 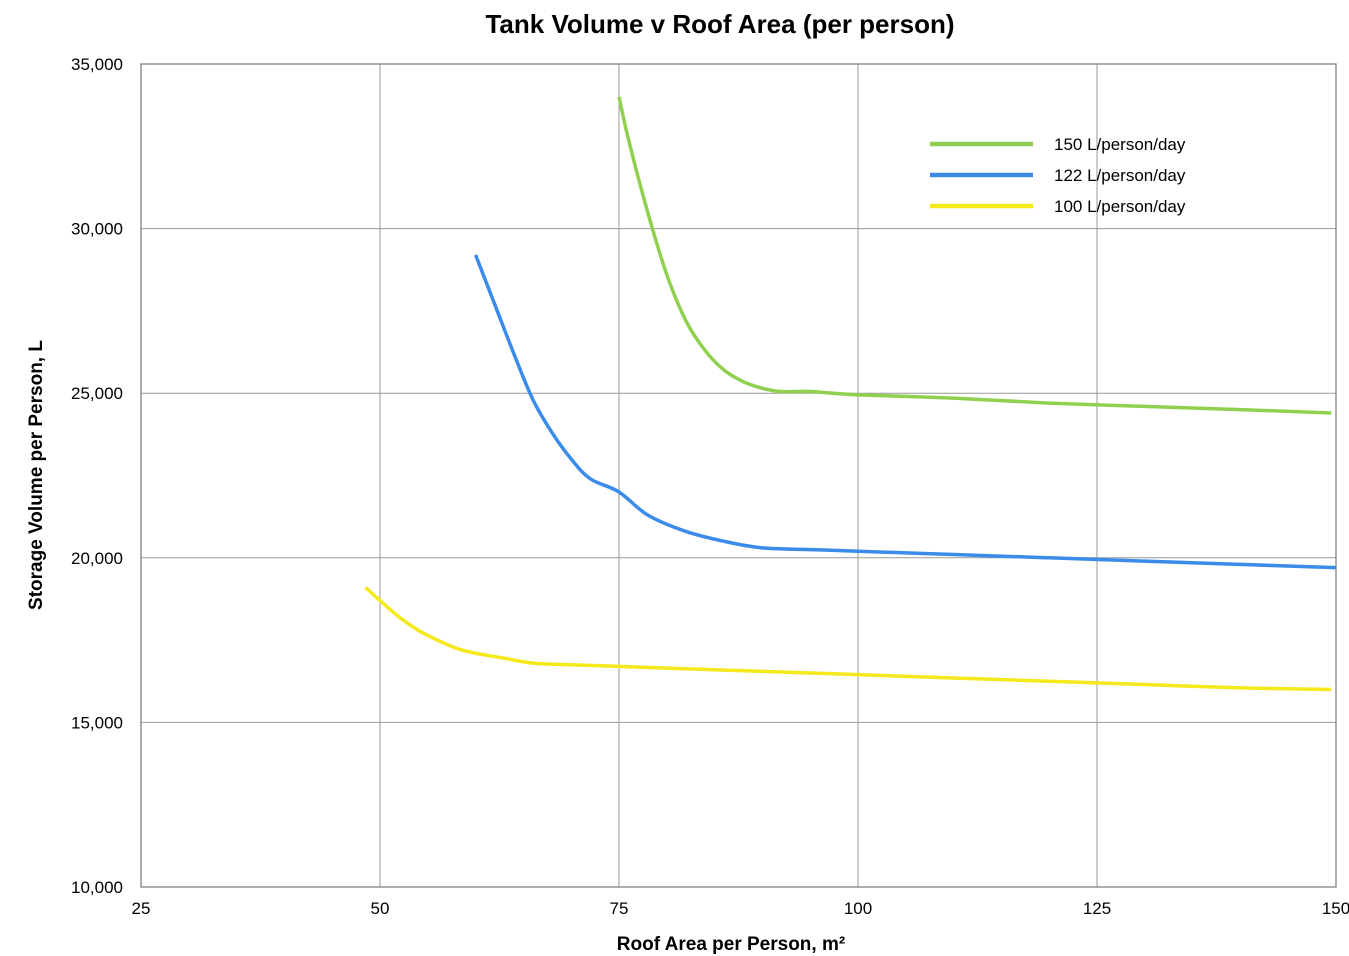 What do you see at coordinates (141, 908) in the screenshot?
I see `x-tick-label: 25` at bounding box center [141, 908].